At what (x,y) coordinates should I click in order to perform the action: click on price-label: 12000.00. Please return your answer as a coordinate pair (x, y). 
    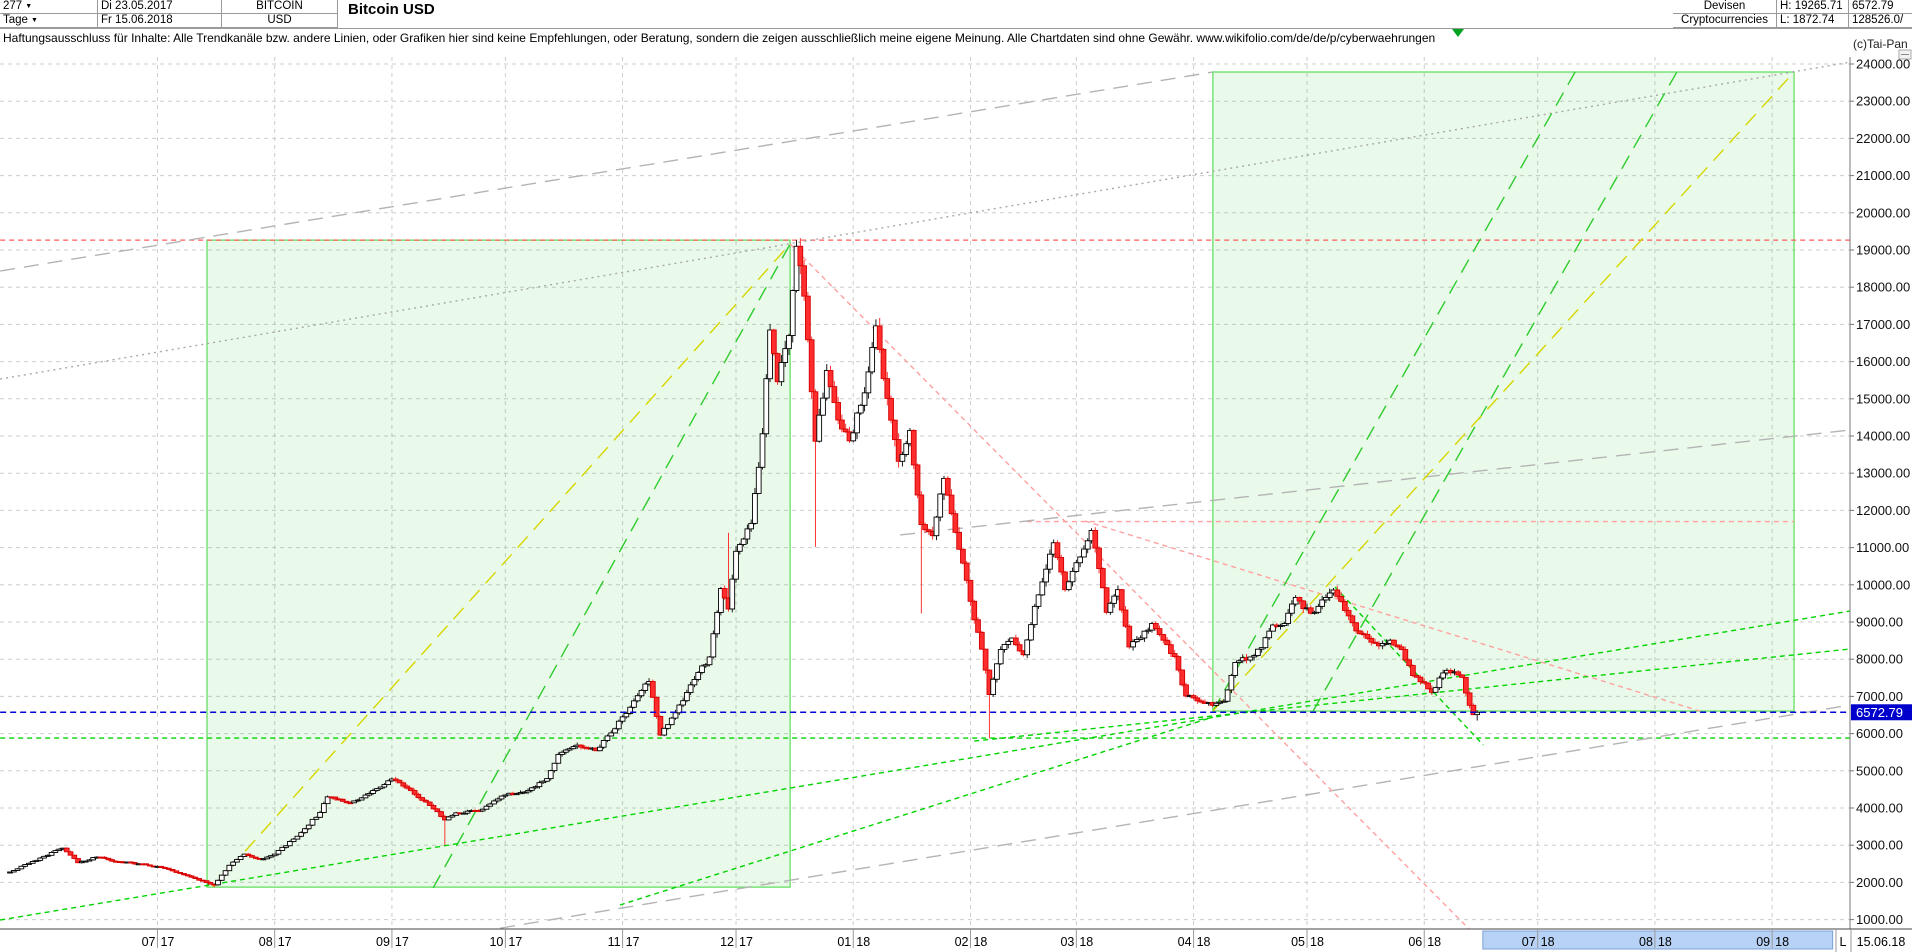
    Looking at the image, I should click on (1883, 510).